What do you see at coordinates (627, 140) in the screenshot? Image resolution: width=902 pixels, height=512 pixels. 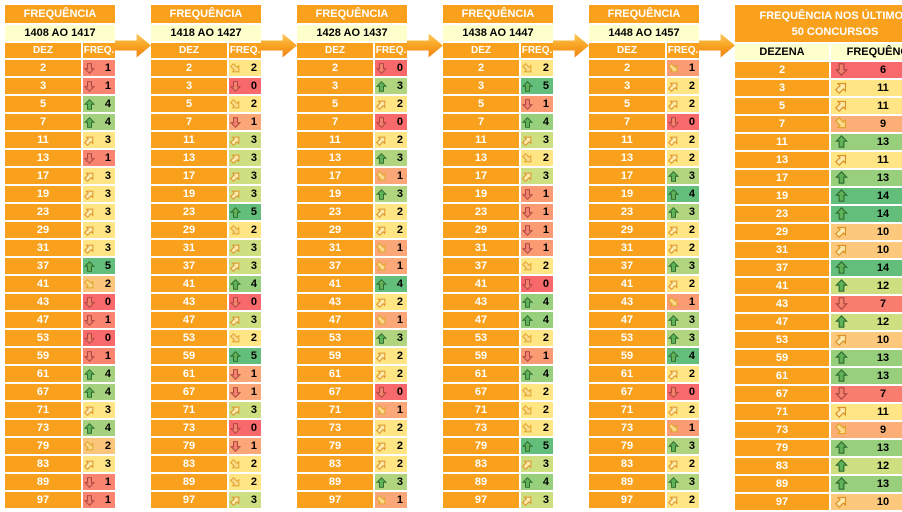 I see `dezena-cell: 11` at bounding box center [627, 140].